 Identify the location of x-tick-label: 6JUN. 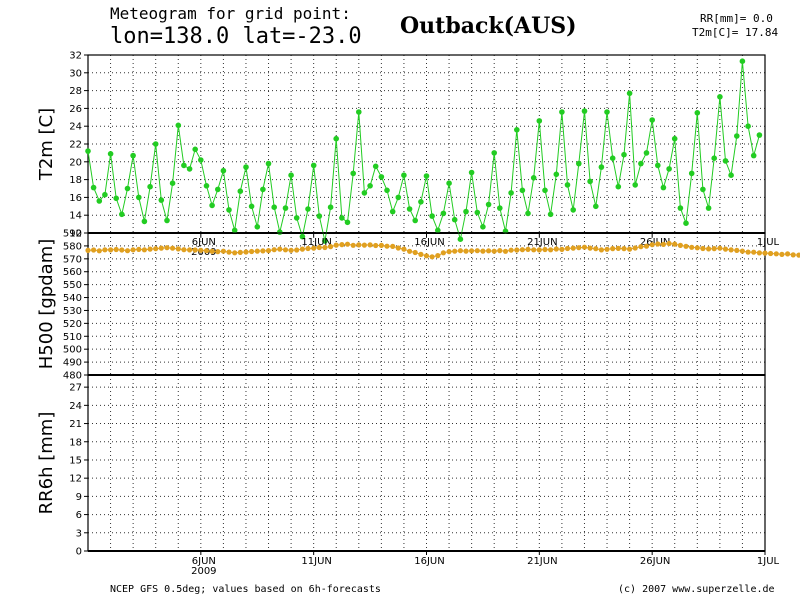
(204, 561).